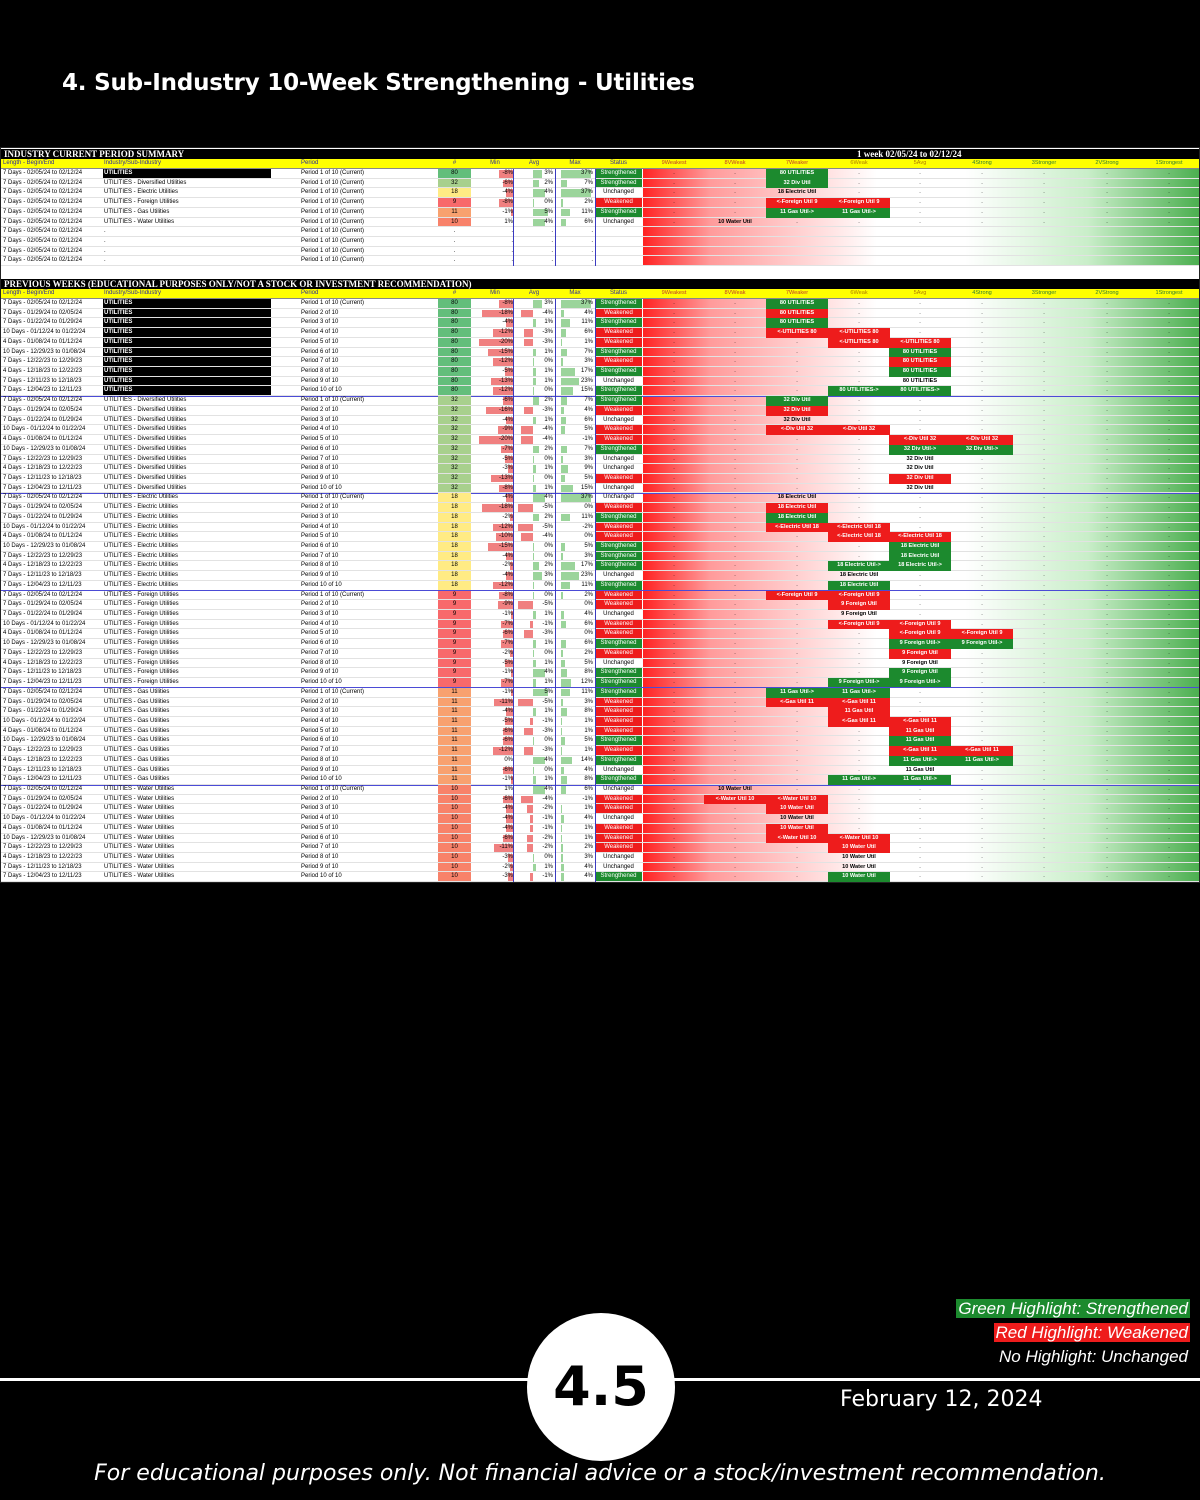 This screenshot has height=1500, width=1200. Describe the element at coordinates (735, 614) in the screenshot. I see `rank-cell-r8: .` at that location.